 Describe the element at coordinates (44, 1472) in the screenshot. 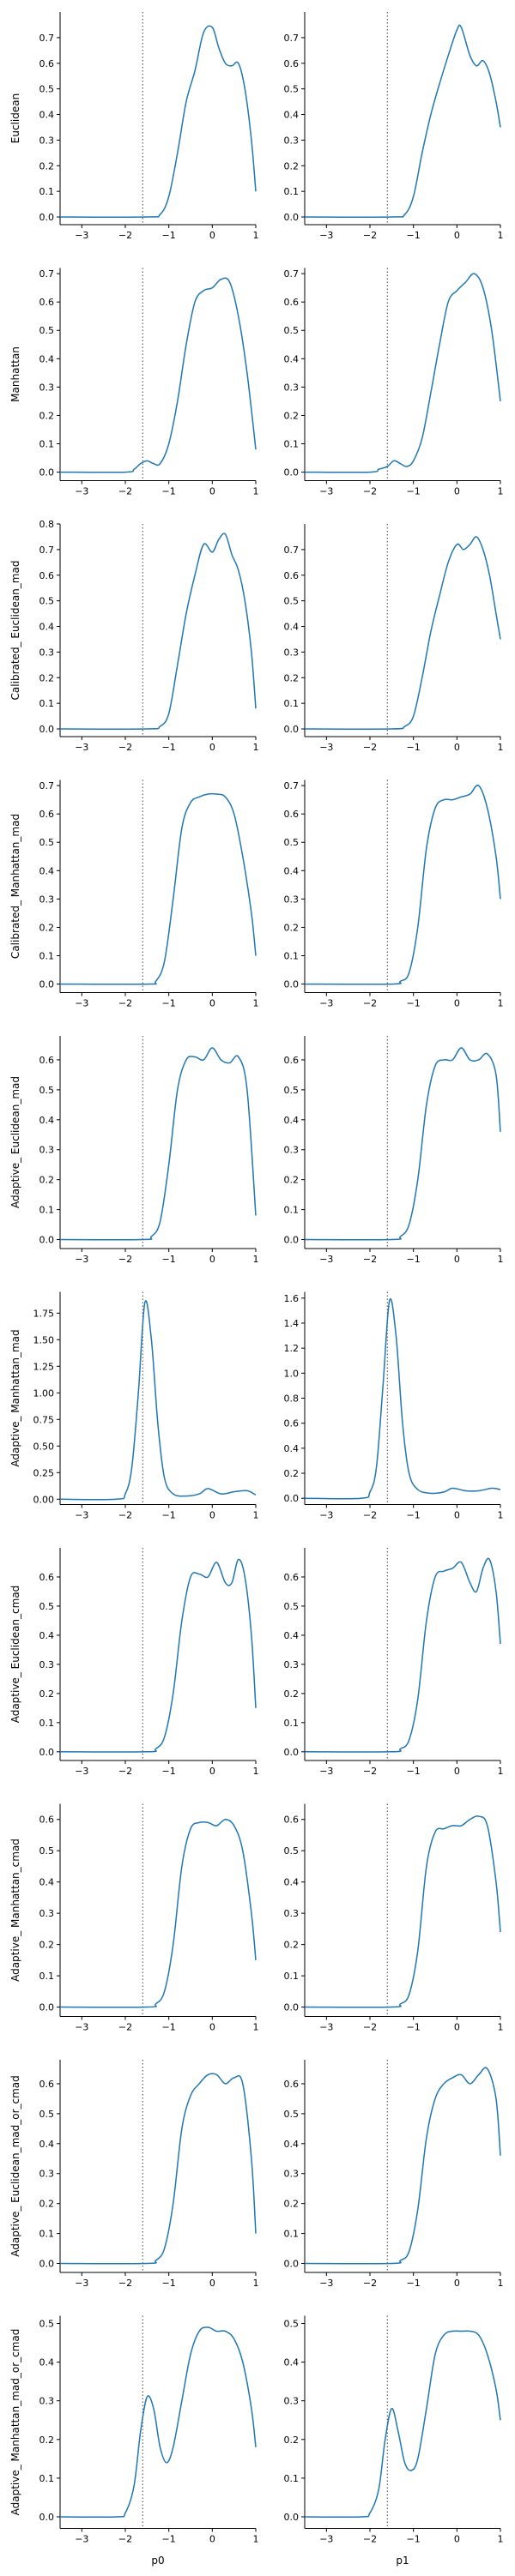

I see `y-tick-label: 0.25` at that location.